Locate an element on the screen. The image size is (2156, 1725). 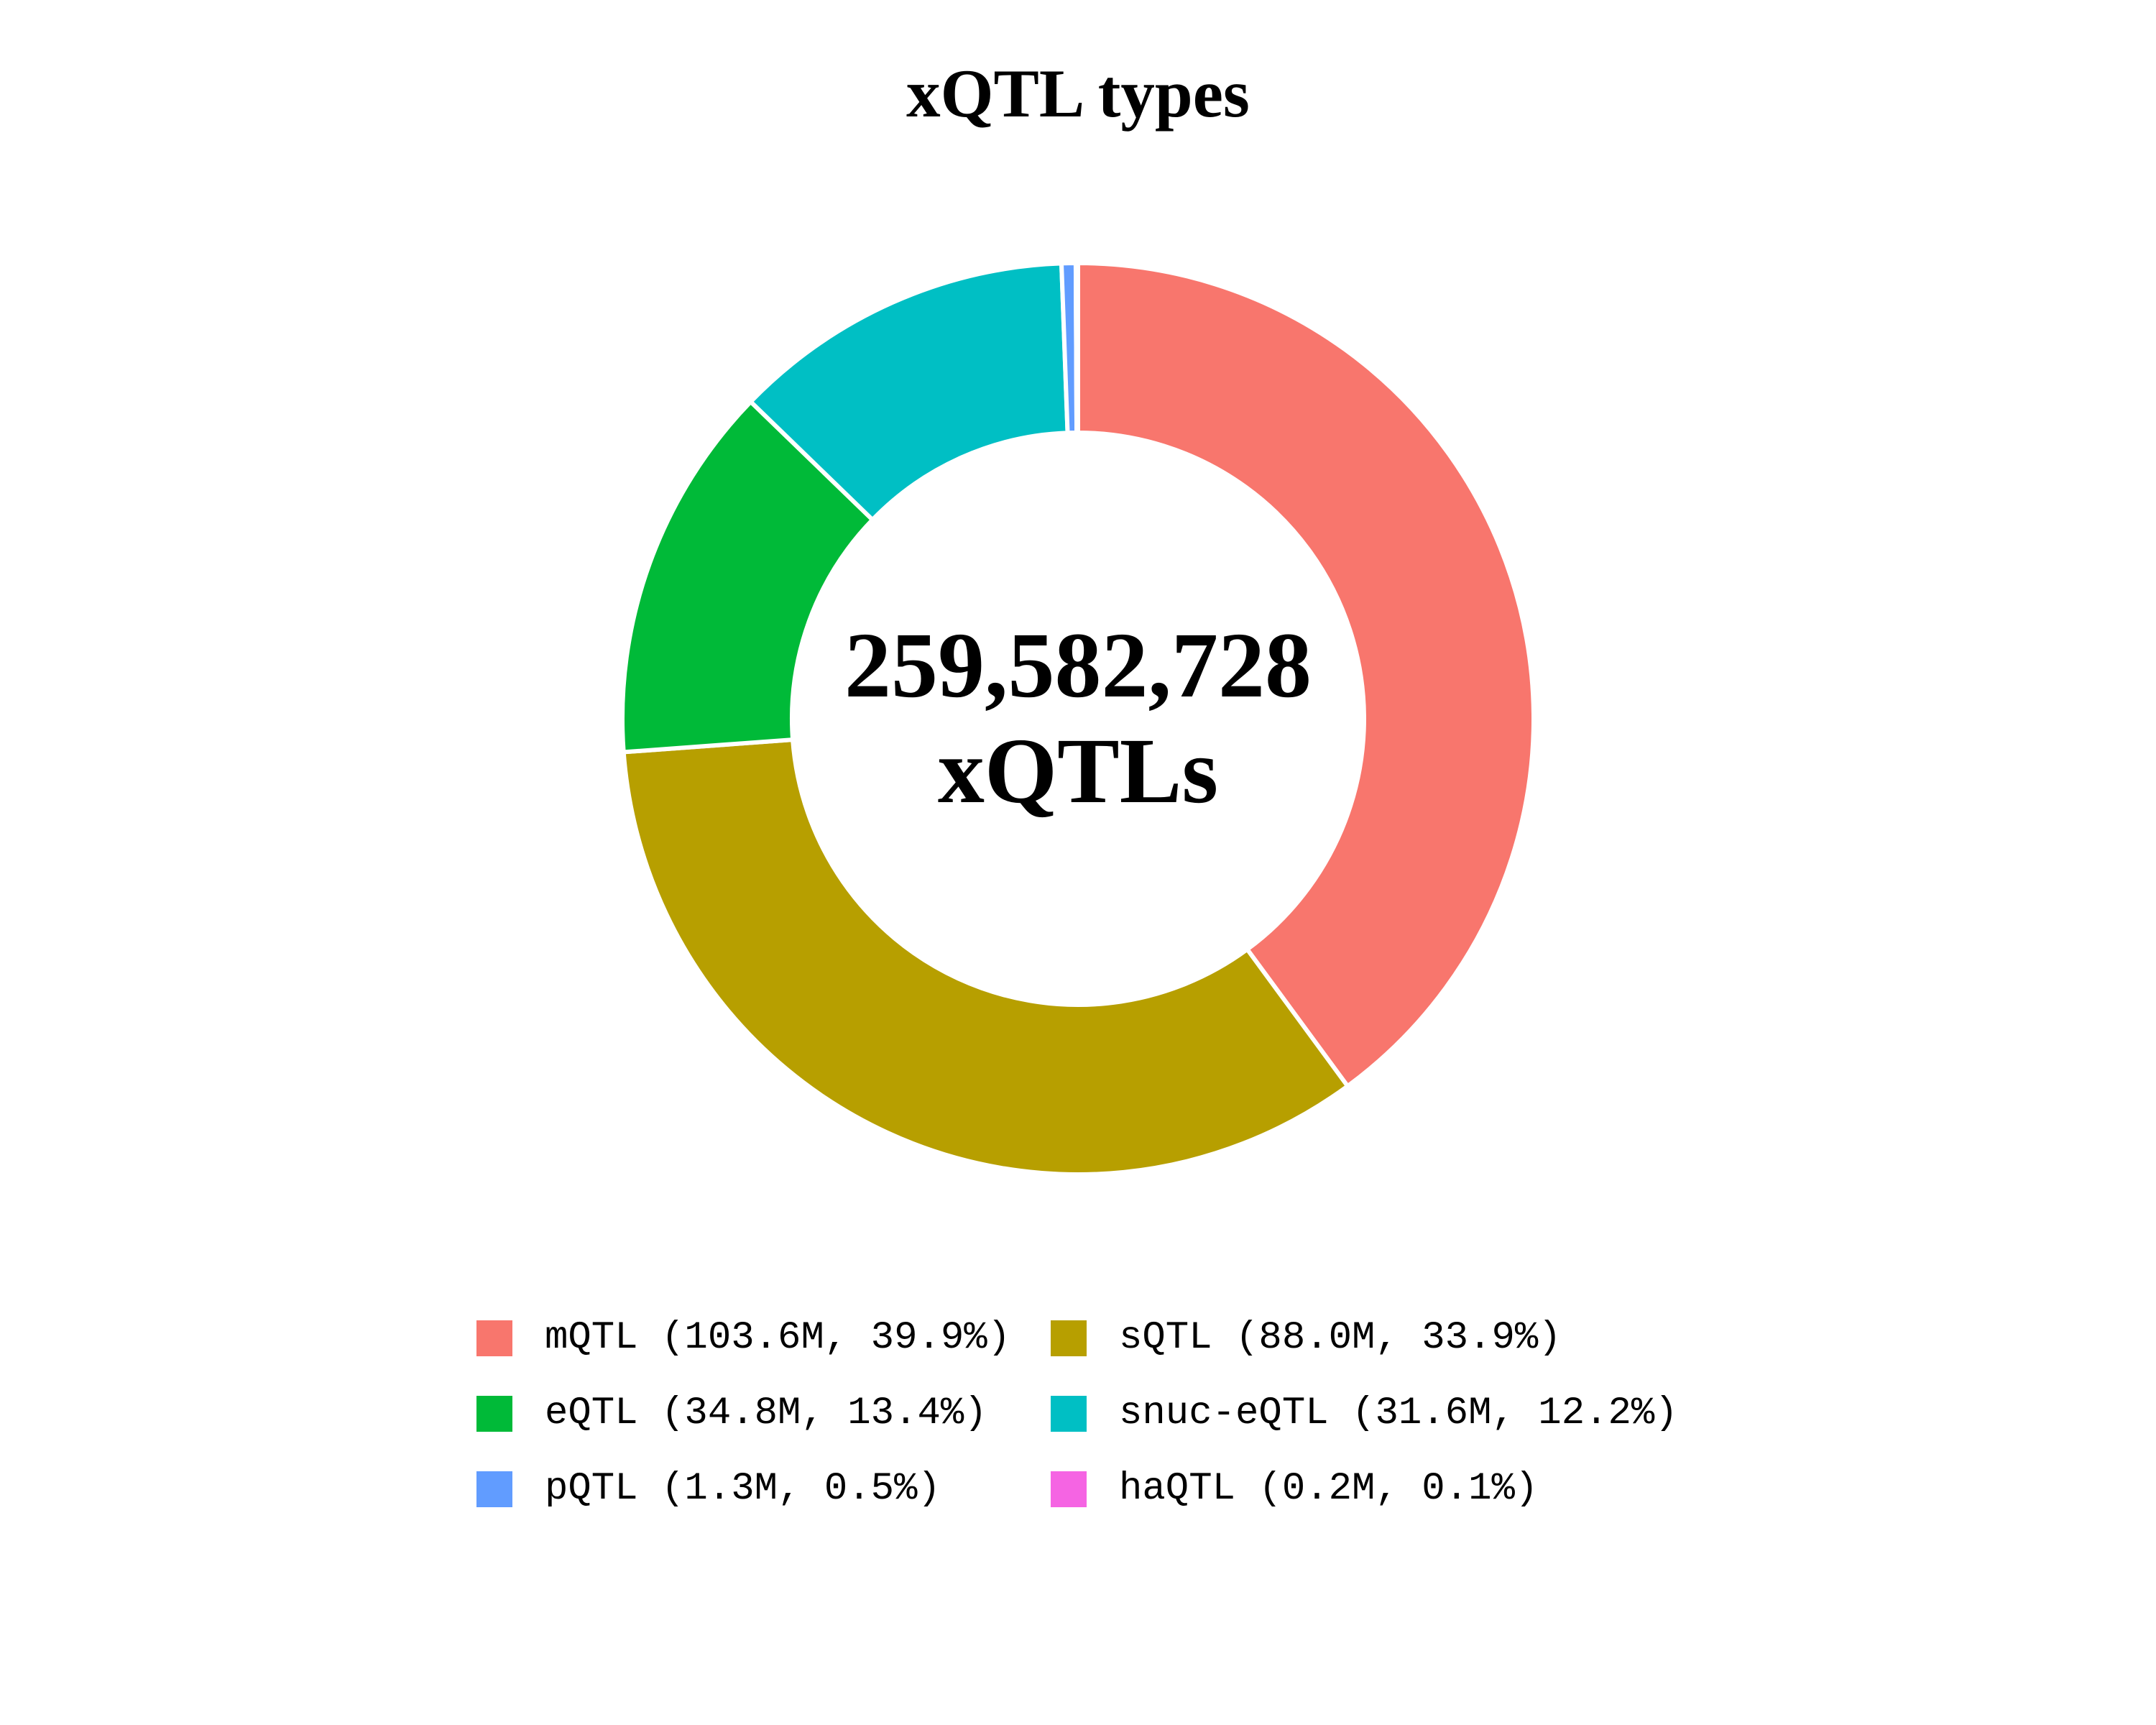
legend-label-snuc-eqtl: snuc-eQTL (31.6M, 12.2%) is located at coordinates (1399, 1413).